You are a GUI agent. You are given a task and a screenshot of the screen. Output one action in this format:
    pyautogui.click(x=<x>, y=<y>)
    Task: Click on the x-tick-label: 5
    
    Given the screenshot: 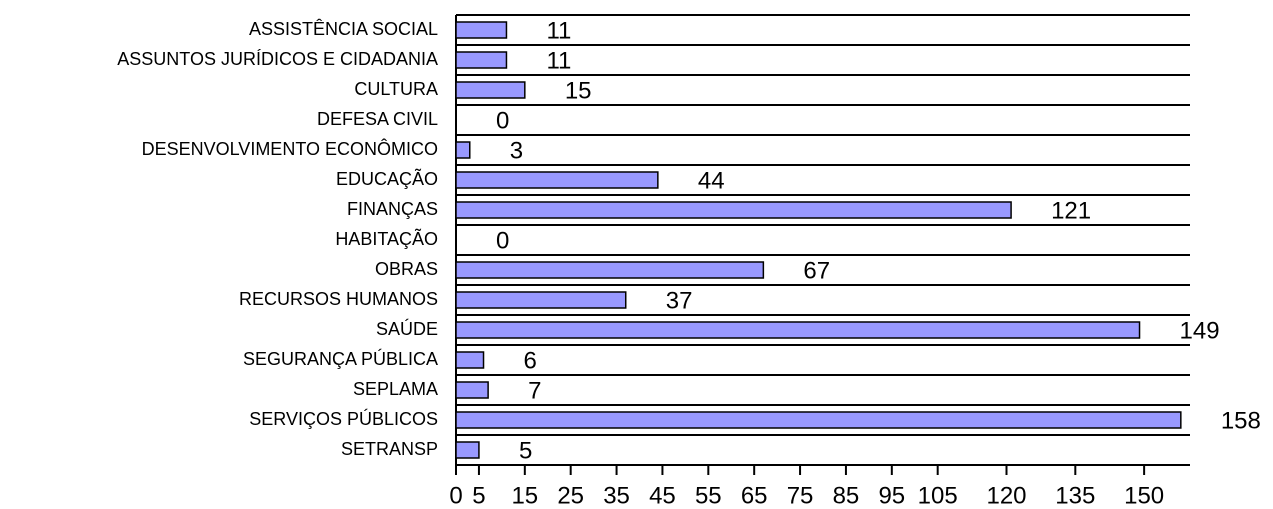 What is the action you would take?
    pyautogui.click(x=478, y=495)
    